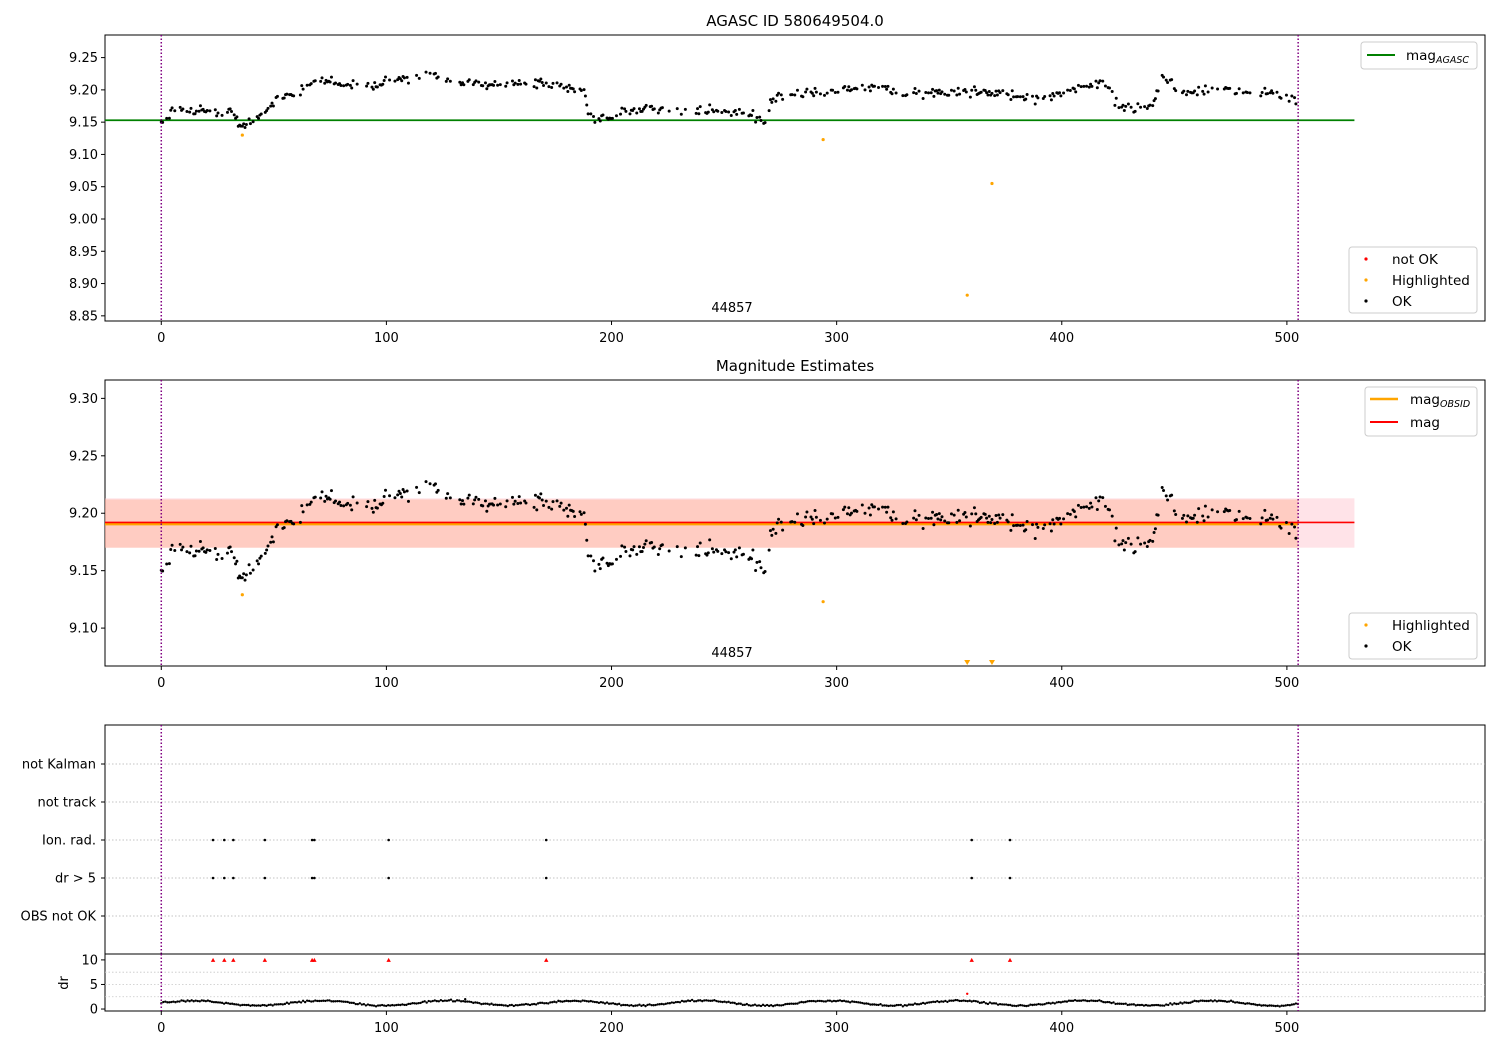  What do you see at coordinates (314, 959) in the screenshot?
I see `dr-clipped-marker` at bounding box center [314, 959].